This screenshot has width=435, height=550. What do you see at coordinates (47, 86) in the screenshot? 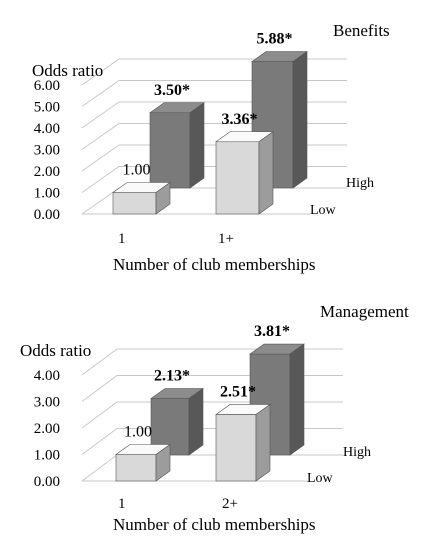
I see `y-tick-label: 6.00` at bounding box center [47, 86].